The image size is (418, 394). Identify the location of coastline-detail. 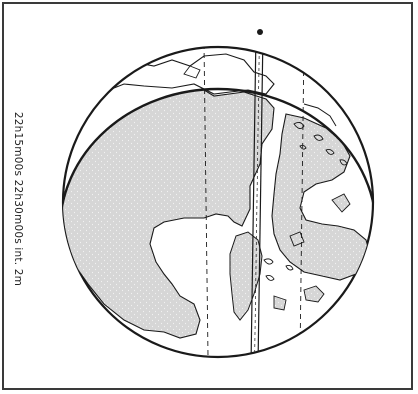
(305, 201).